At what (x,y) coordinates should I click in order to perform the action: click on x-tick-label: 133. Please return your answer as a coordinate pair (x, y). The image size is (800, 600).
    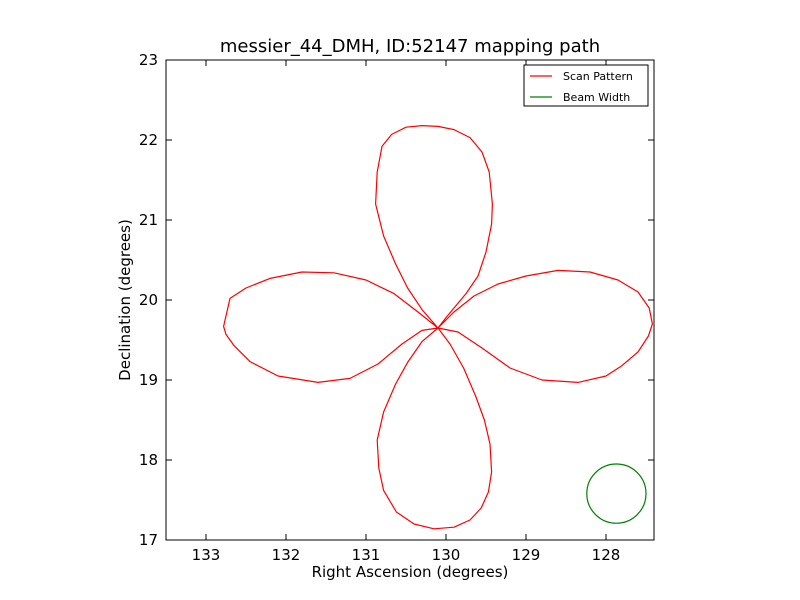
    Looking at the image, I should click on (206, 555).